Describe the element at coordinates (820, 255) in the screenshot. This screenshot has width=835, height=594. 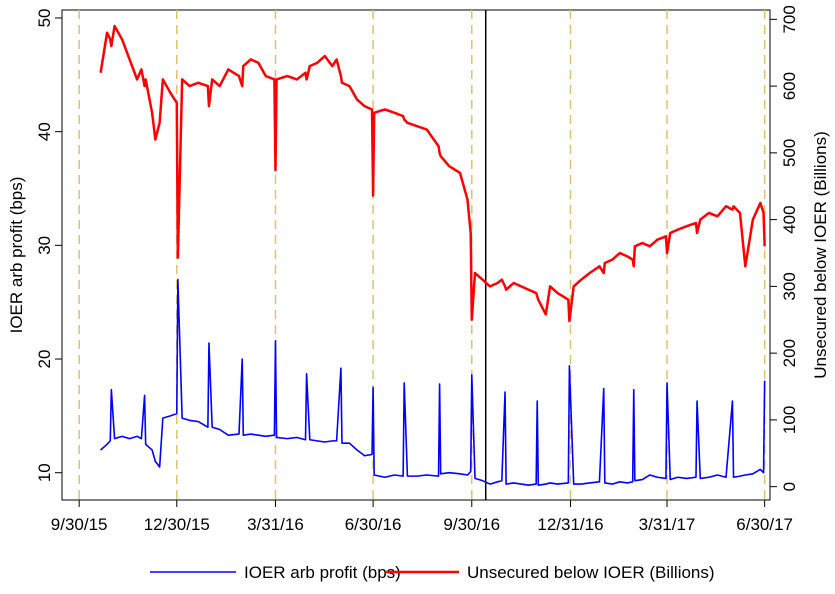
I see `y2-axis-title: Unsecured below IOER (Billions)` at that location.